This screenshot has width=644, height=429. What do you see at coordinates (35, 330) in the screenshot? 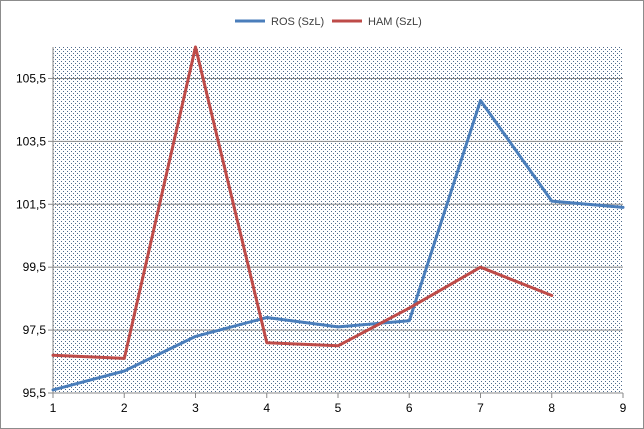
I see `y-tick-label: 97,5` at bounding box center [35, 330].